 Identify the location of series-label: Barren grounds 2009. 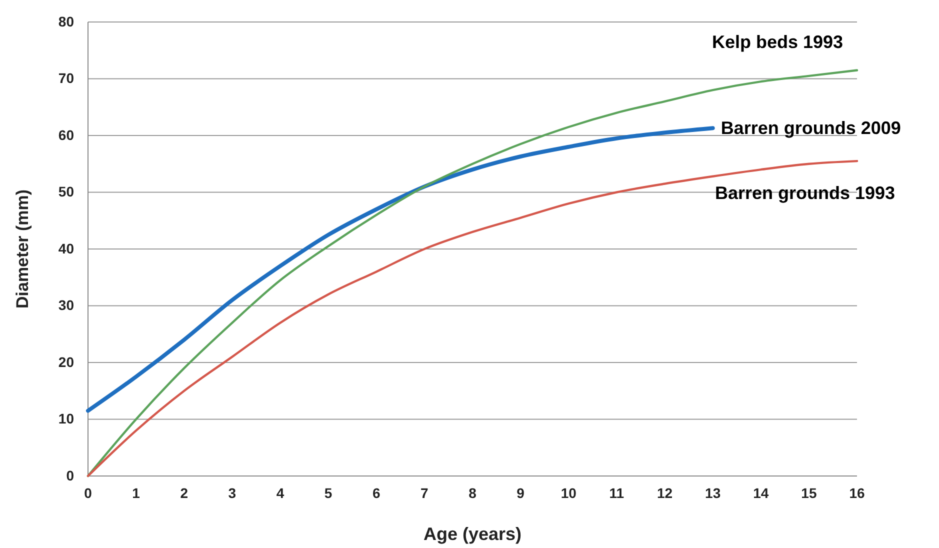
(810, 128).